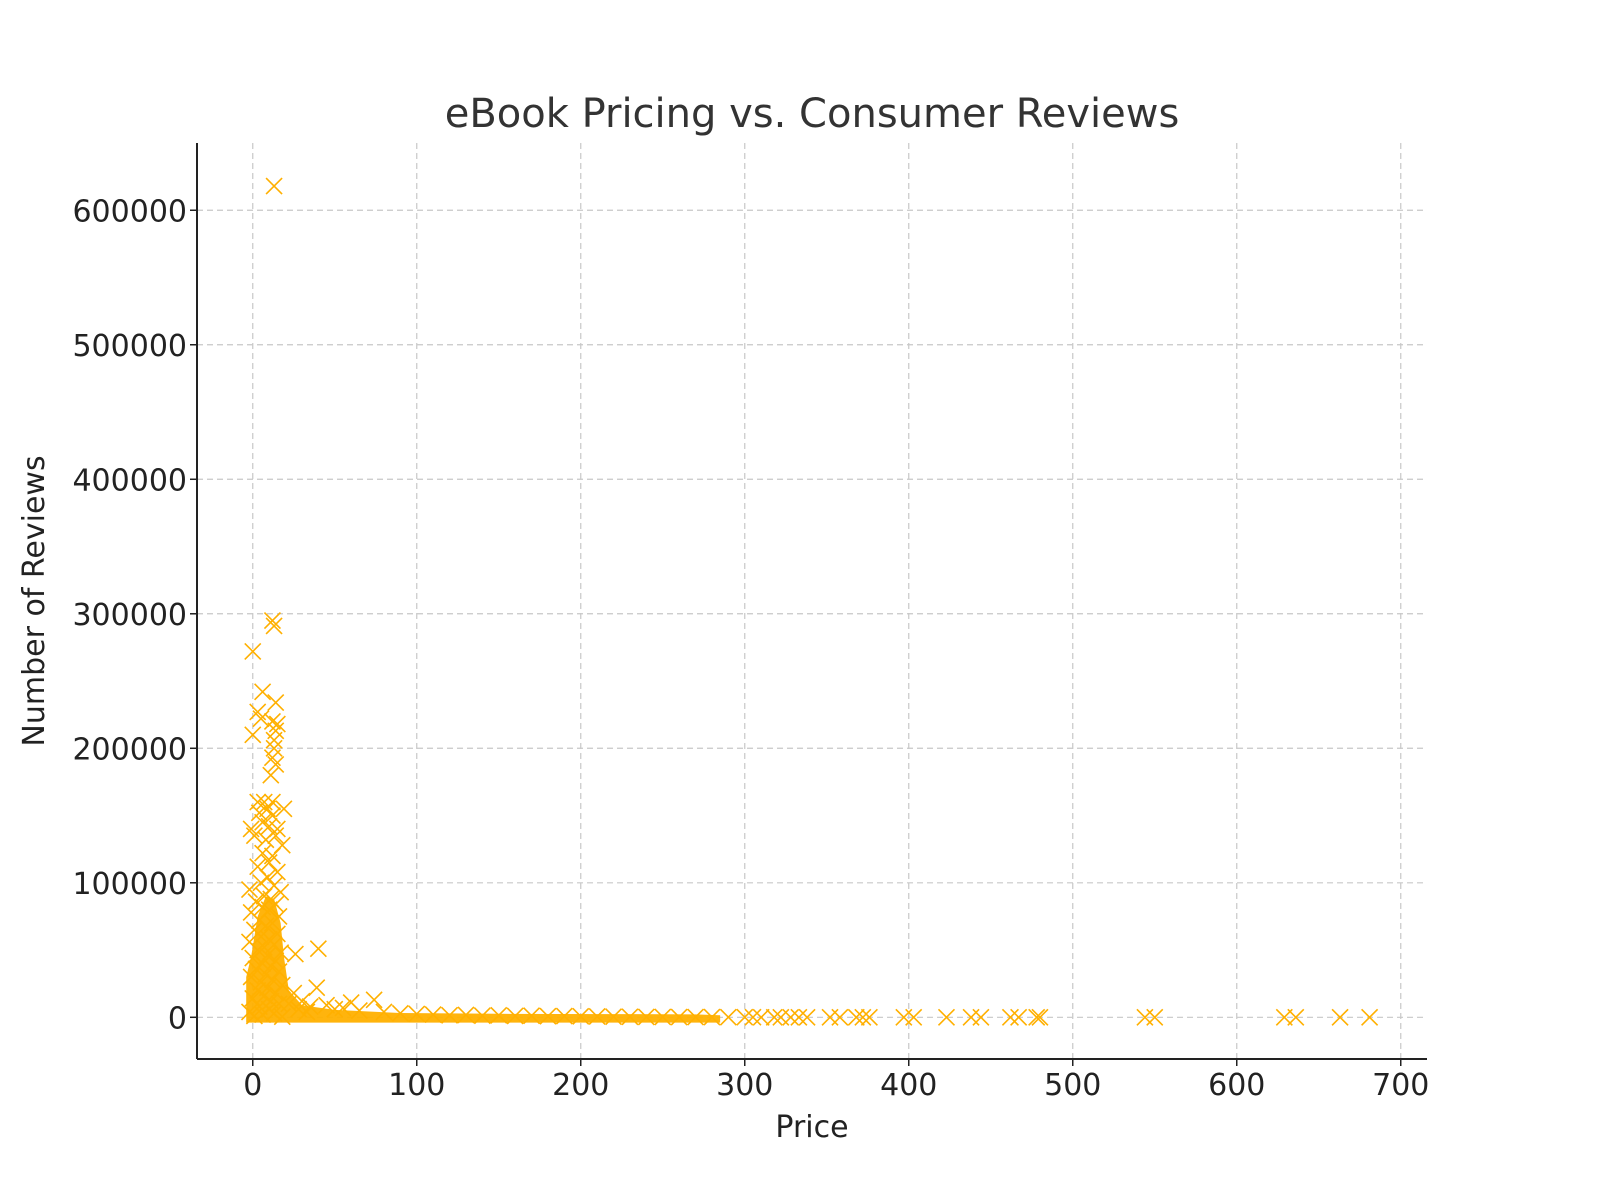 The width and height of the screenshot is (1600, 1200). I want to click on x-tick-label: 100, so click(416, 1085).